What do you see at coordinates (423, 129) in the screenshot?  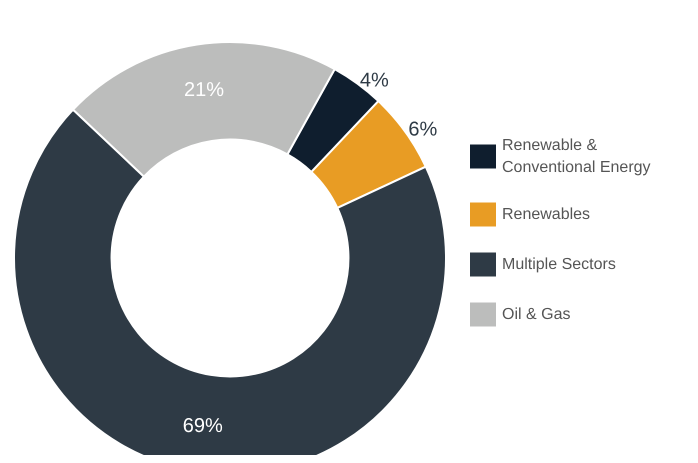 I see `data-label: 6%` at bounding box center [423, 129].